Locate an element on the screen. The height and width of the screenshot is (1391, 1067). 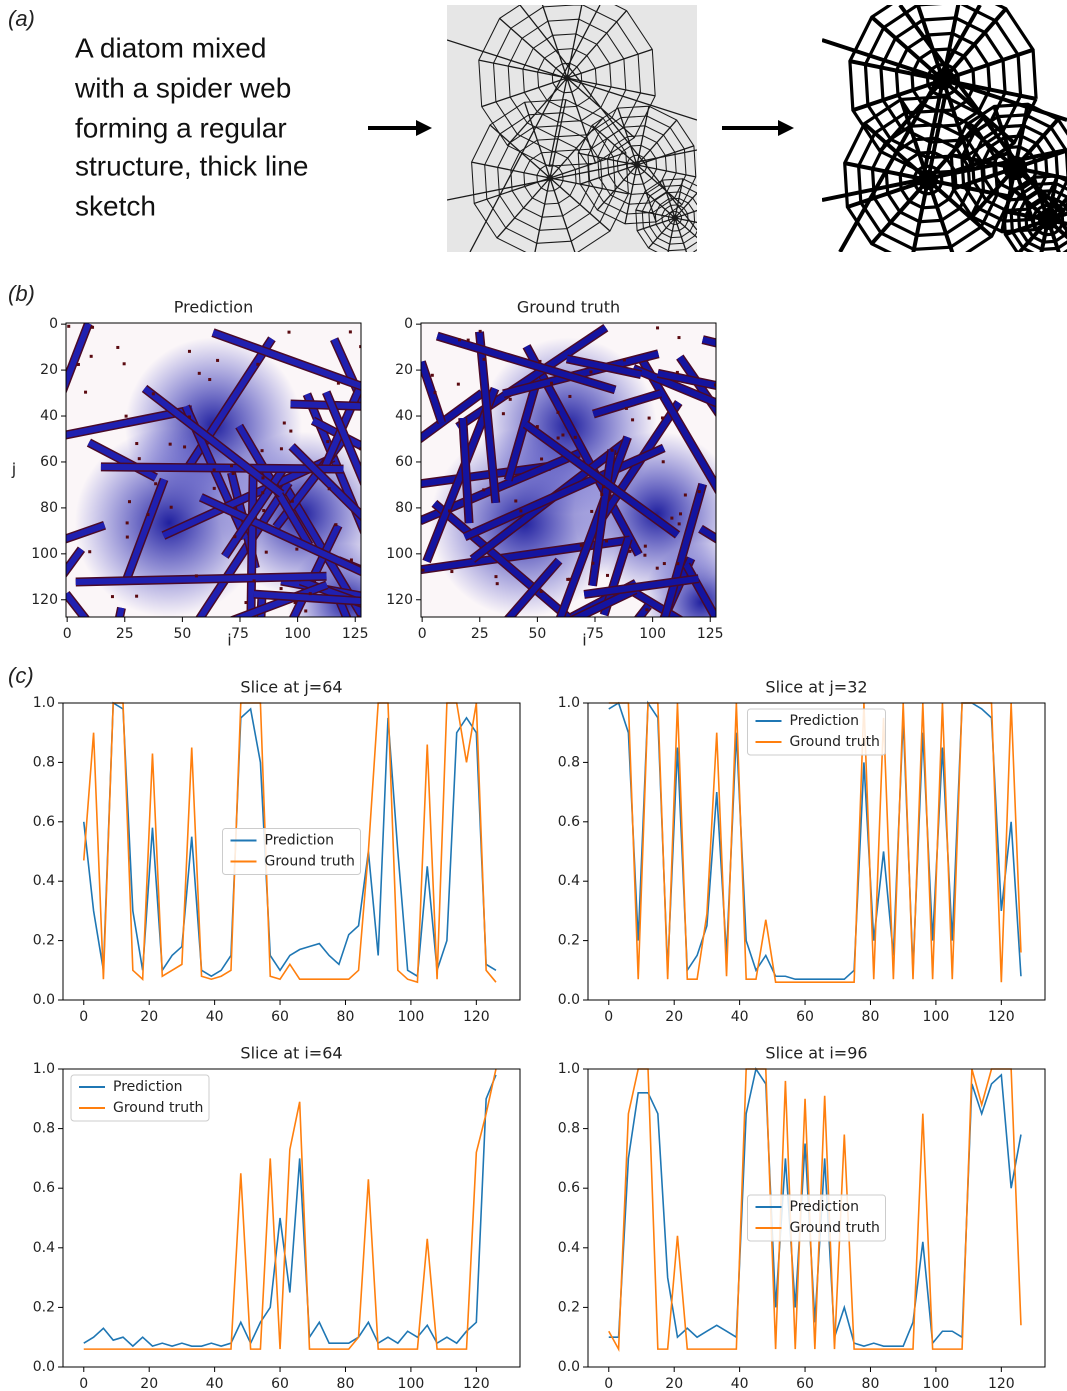
x-tick-label: 125 is located at coordinates (710, 634).